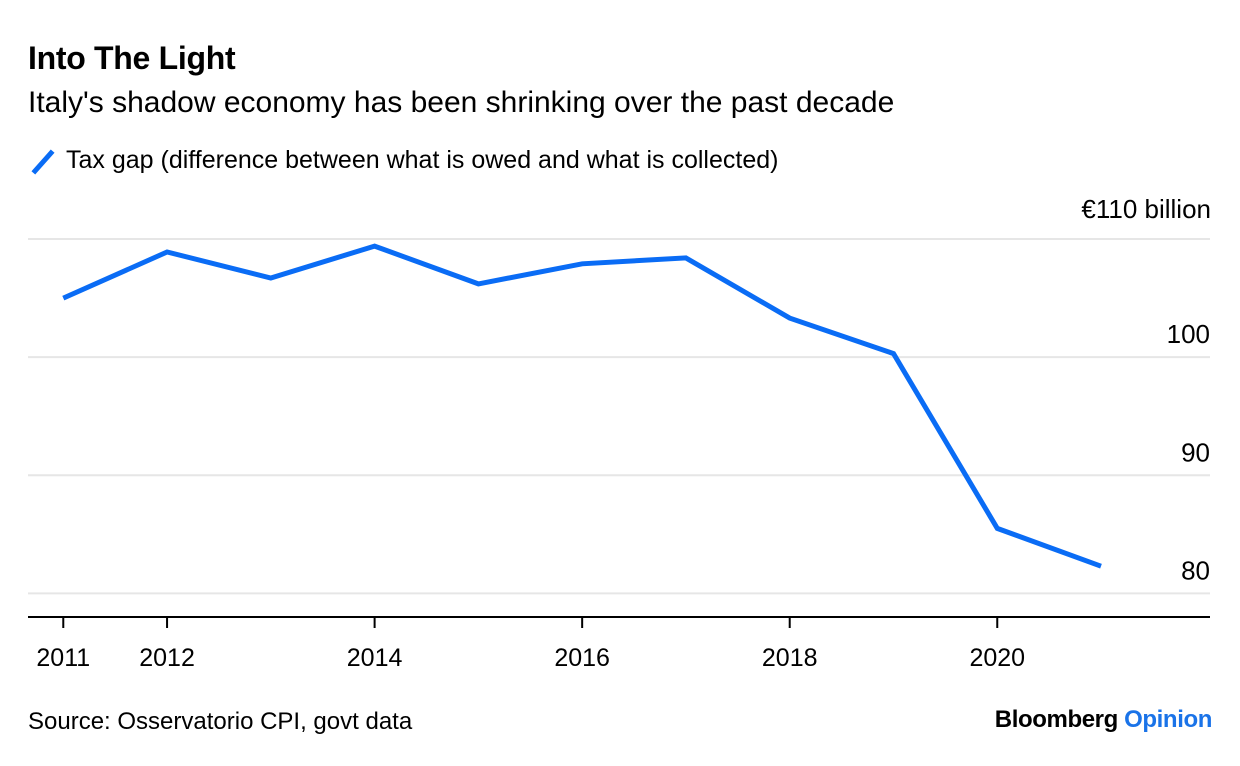 The image size is (1240, 766). I want to click on brand-logo: Bloomberg Opinion, so click(1103, 720).